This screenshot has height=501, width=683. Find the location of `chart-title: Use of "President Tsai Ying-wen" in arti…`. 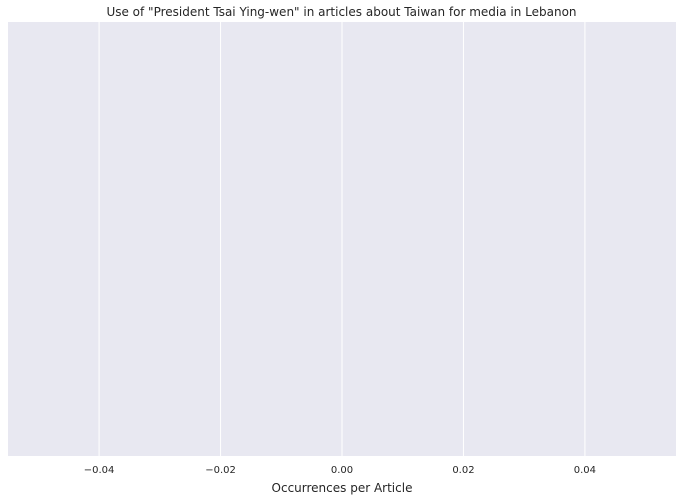

chart-title: Use of "President Tsai Ying-wen" in arti… is located at coordinates (341, 12).